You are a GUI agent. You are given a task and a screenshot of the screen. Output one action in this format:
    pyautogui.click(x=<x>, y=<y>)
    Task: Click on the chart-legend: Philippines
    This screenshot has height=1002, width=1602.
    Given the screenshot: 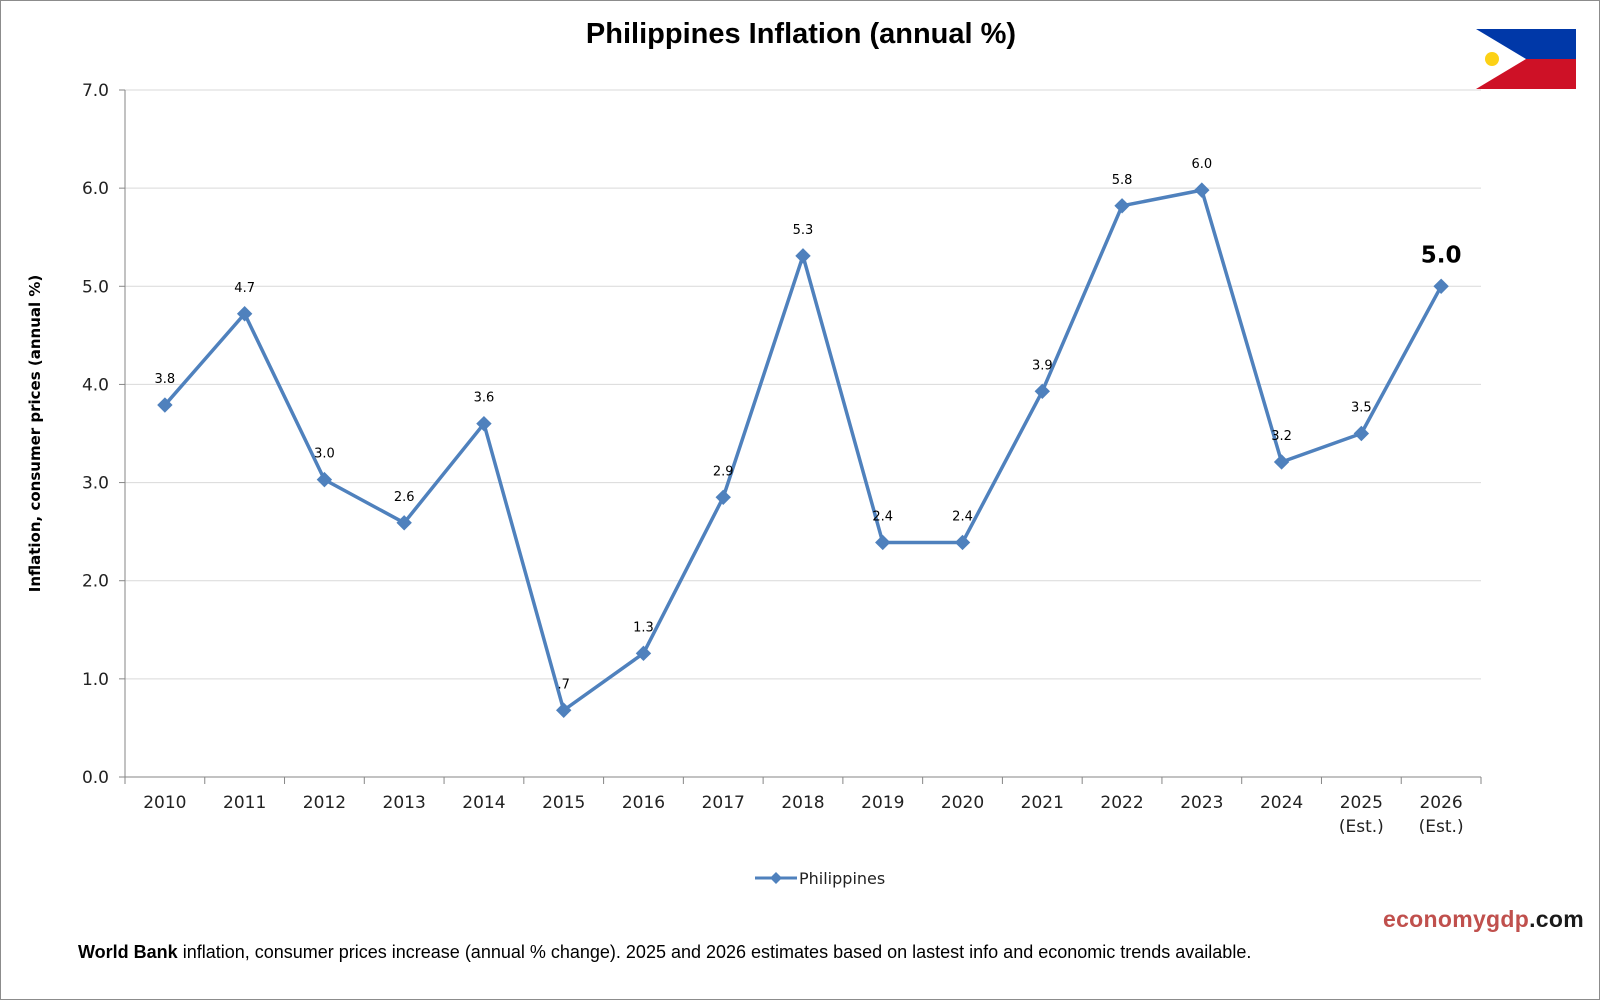 What is the action you would take?
    pyautogui.click(x=820, y=878)
    